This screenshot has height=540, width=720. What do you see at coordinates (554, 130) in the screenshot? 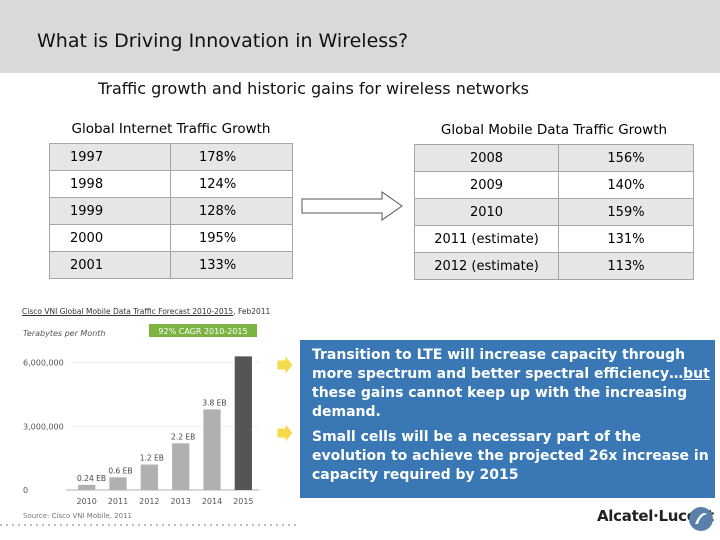
I see `mobile-table-header: Global Mobile Data Traffic Growth` at bounding box center [554, 130].